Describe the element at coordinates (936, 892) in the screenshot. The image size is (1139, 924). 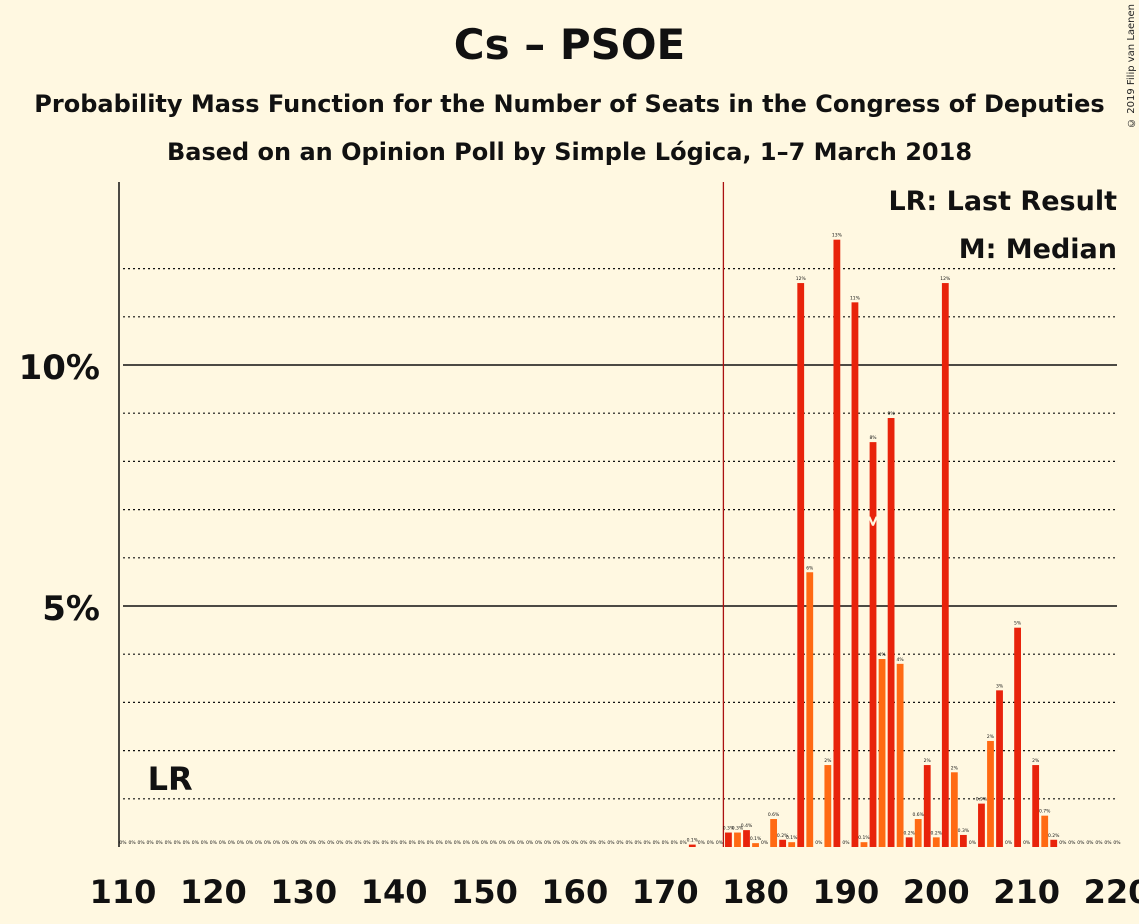
I see `x-tick-label: 200` at that location.